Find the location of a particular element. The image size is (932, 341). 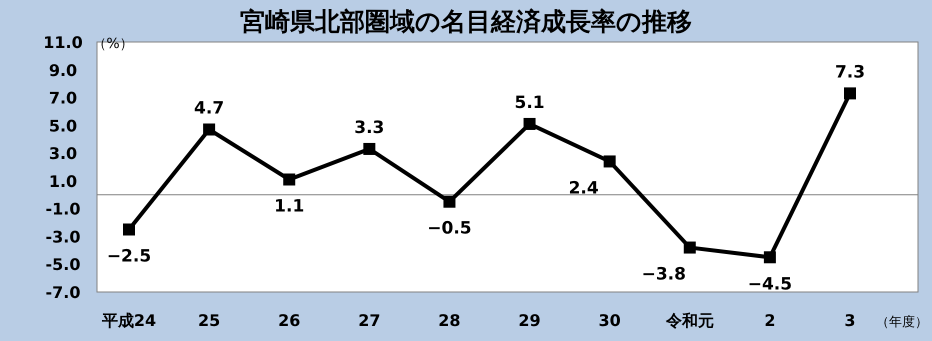

x-tick-label: 2 is located at coordinates (770, 320).